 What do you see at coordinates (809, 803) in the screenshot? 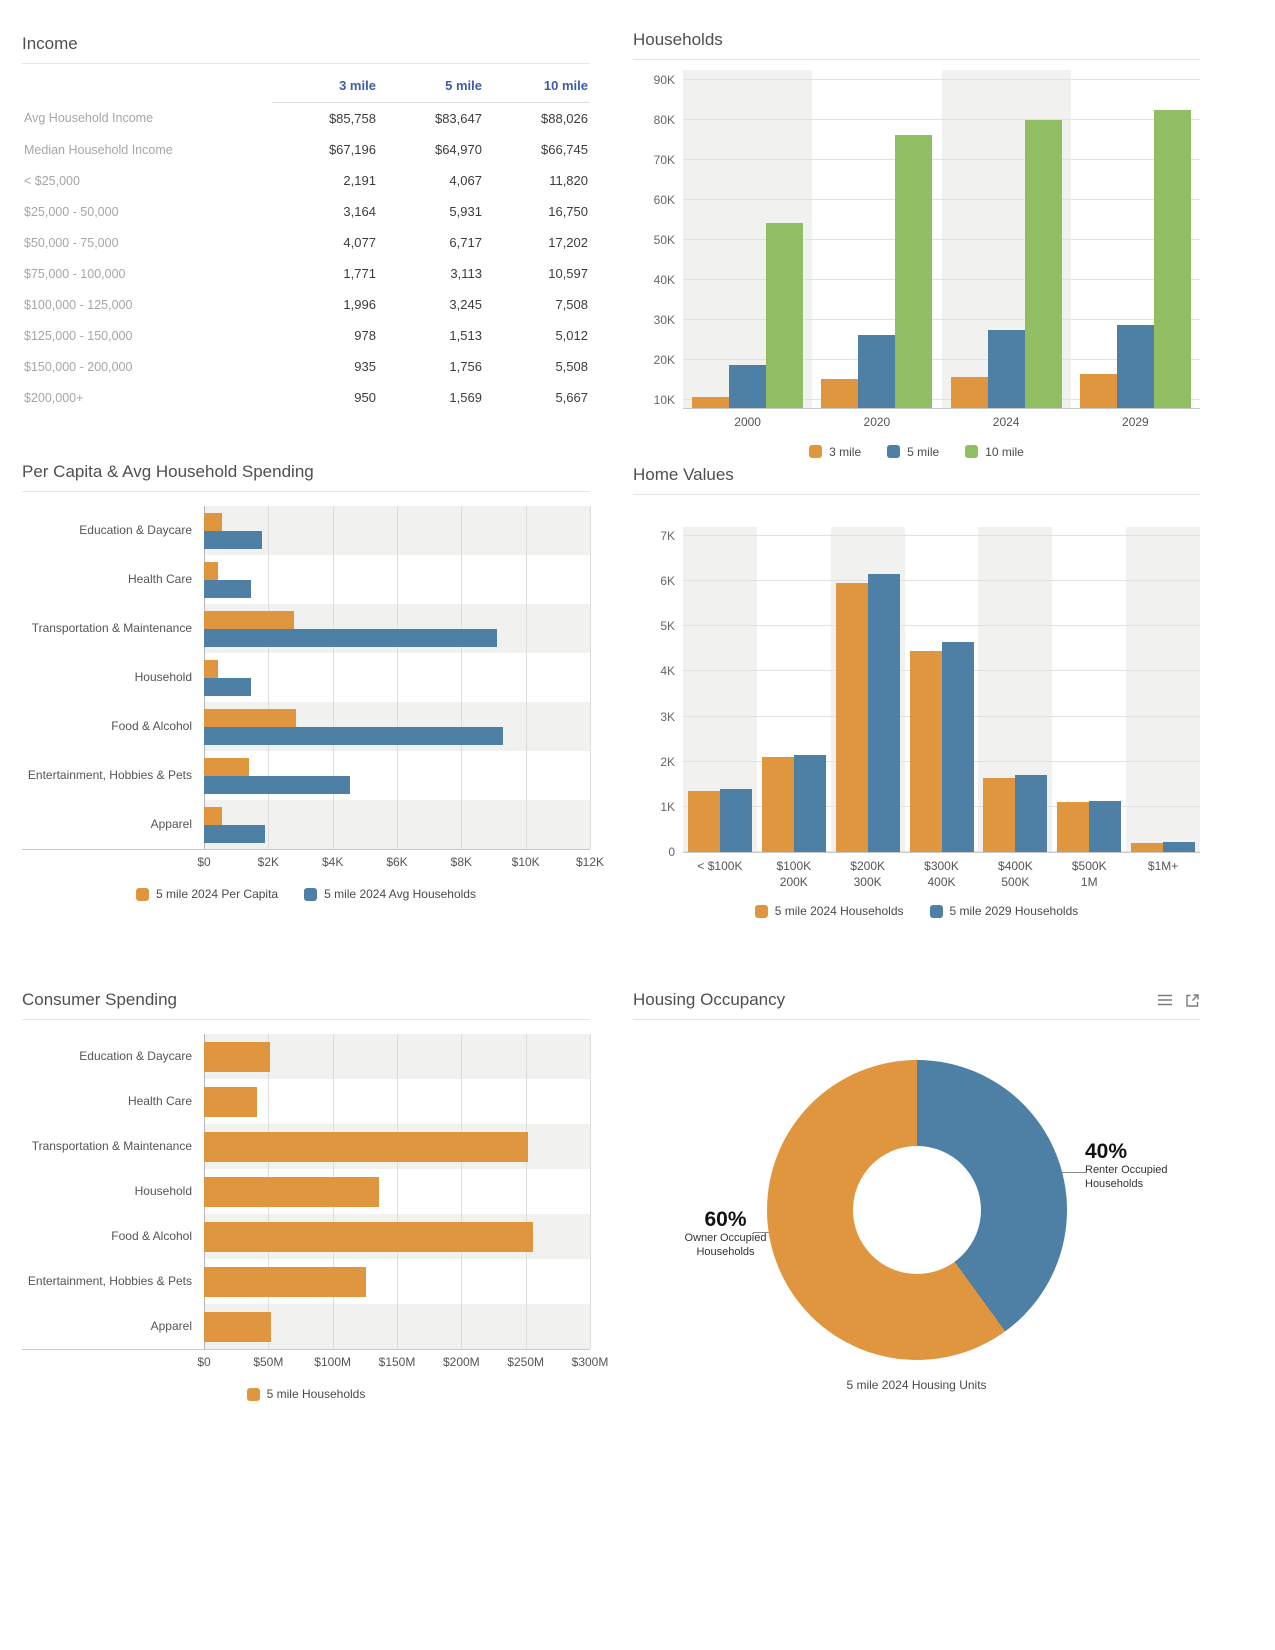
I see `bar-5-mile-2029-households-100k-200k` at bounding box center [809, 803].